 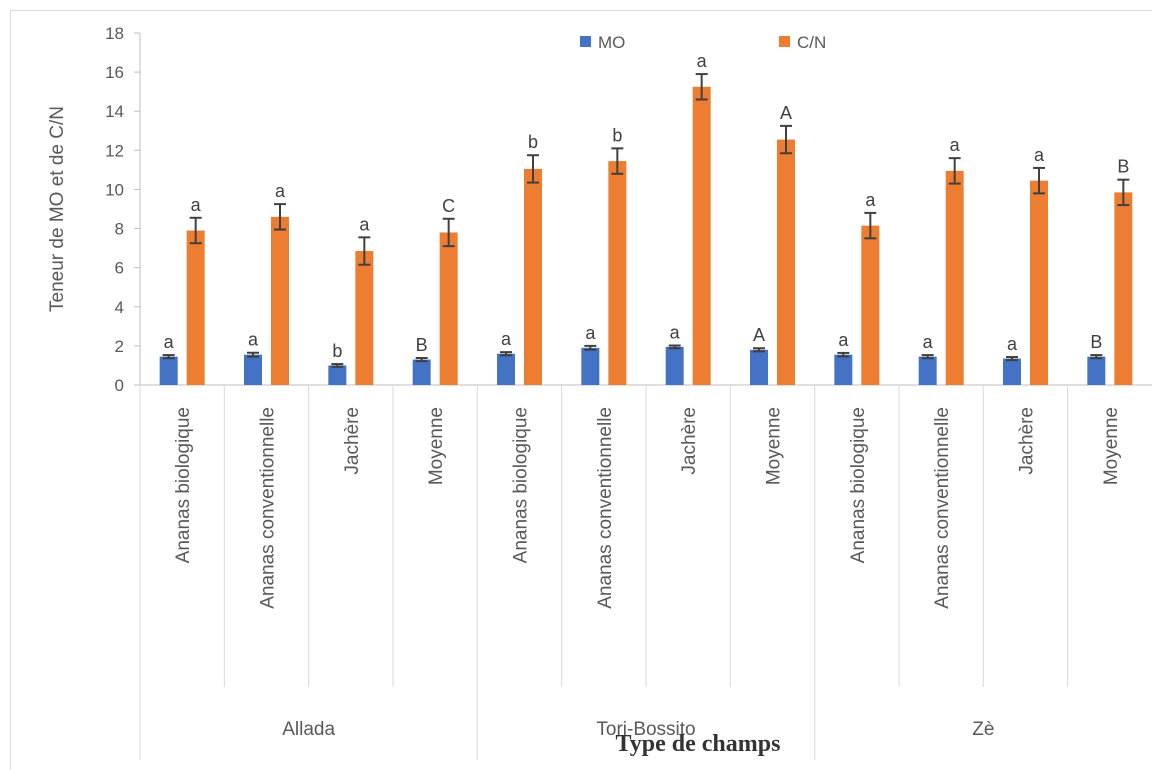 I want to click on legend: MO C/N, so click(x=703, y=42).